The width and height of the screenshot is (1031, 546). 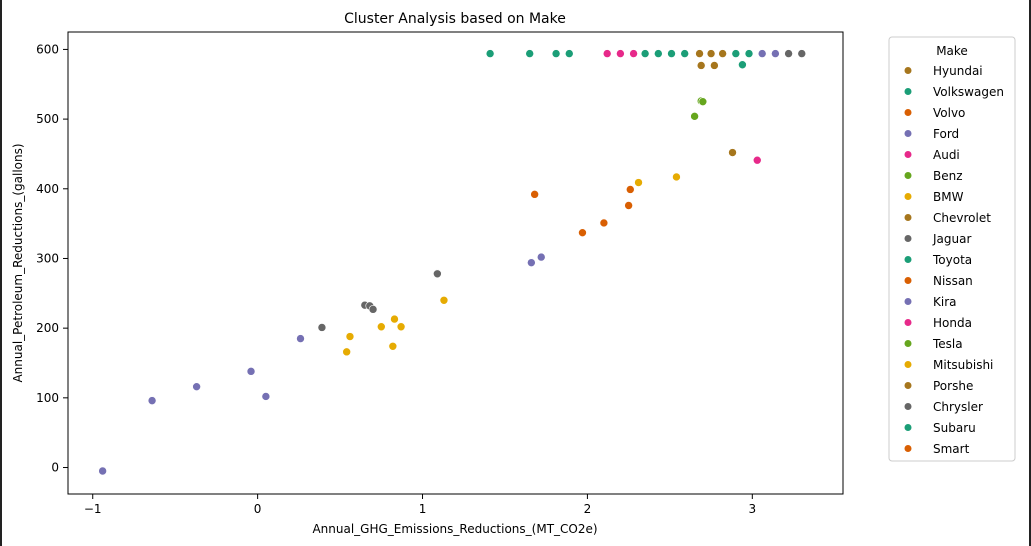 What do you see at coordinates (908, 70) in the screenshot?
I see `legend-marker-hyundai` at bounding box center [908, 70].